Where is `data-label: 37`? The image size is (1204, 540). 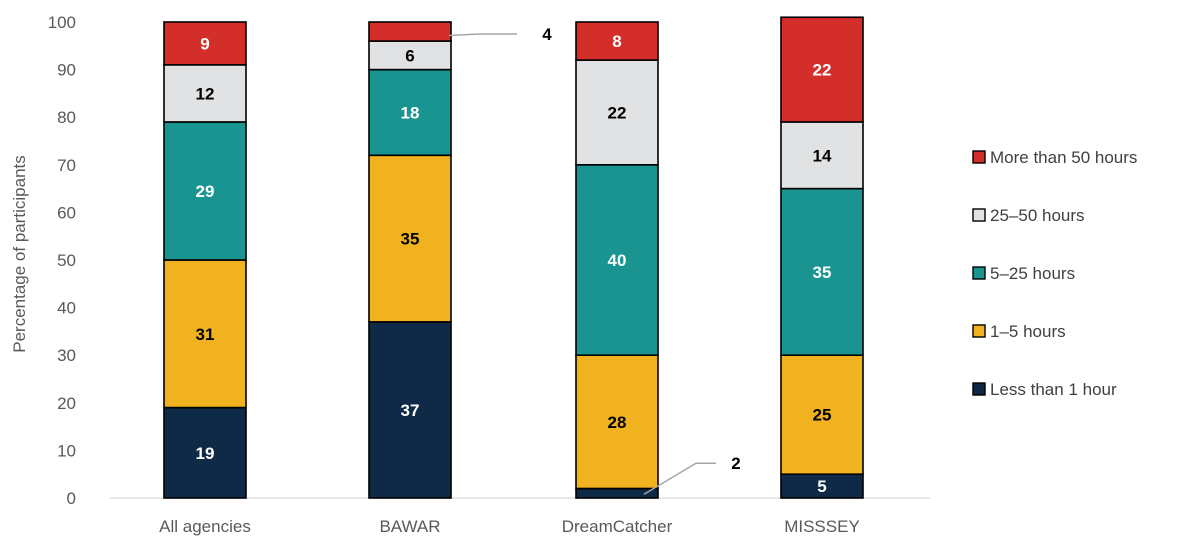 data-label: 37 is located at coordinates (410, 410).